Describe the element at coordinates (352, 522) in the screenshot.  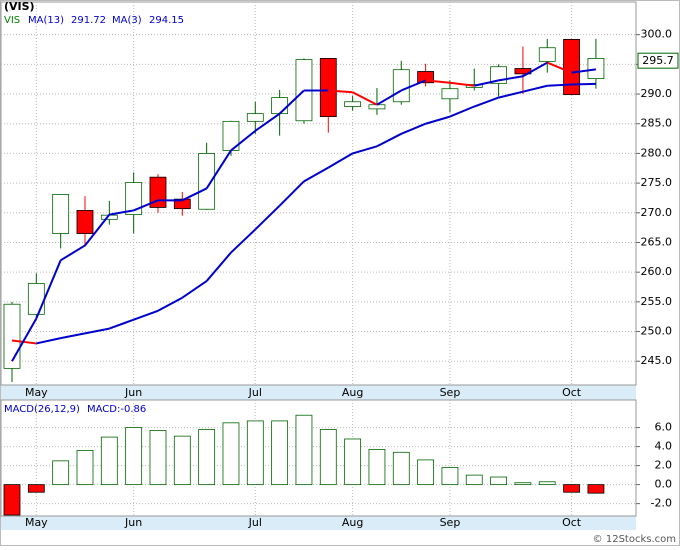
I see `x-tick-label: Aug` at that location.